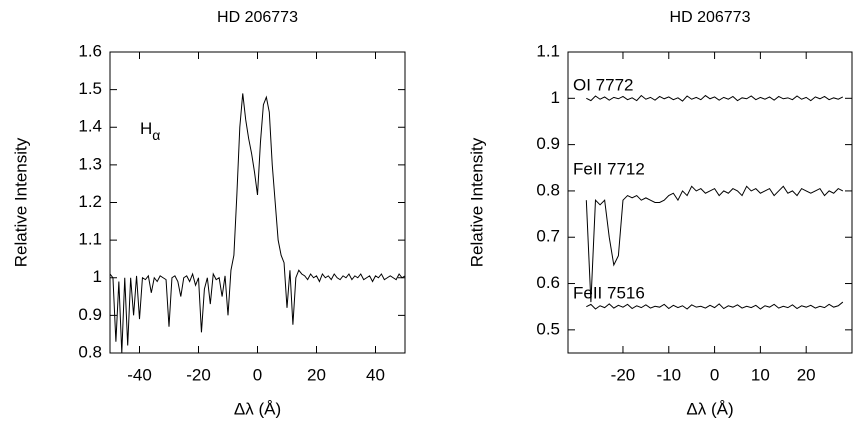  Describe the element at coordinates (139, 374) in the screenshot. I see `x-tick-label: -40` at that location.